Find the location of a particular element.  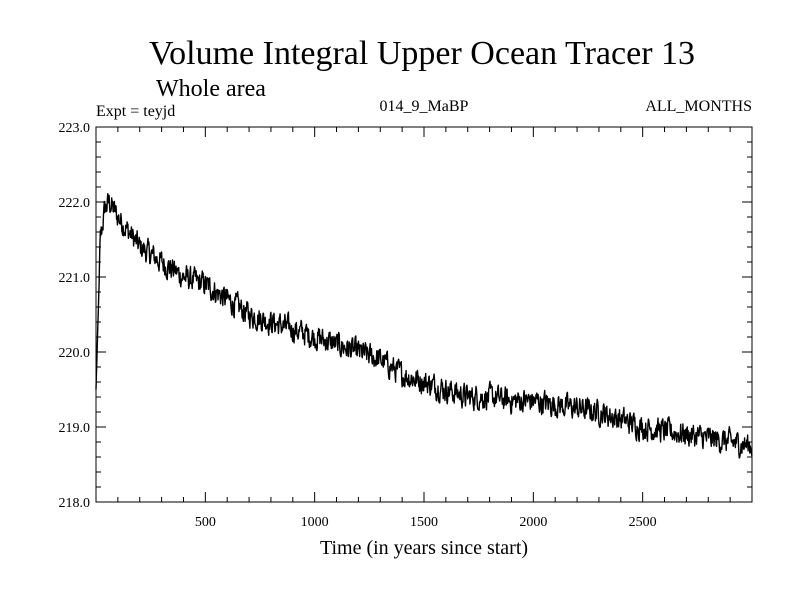

y-tick-label: 218.0 is located at coordinates (75, 503).